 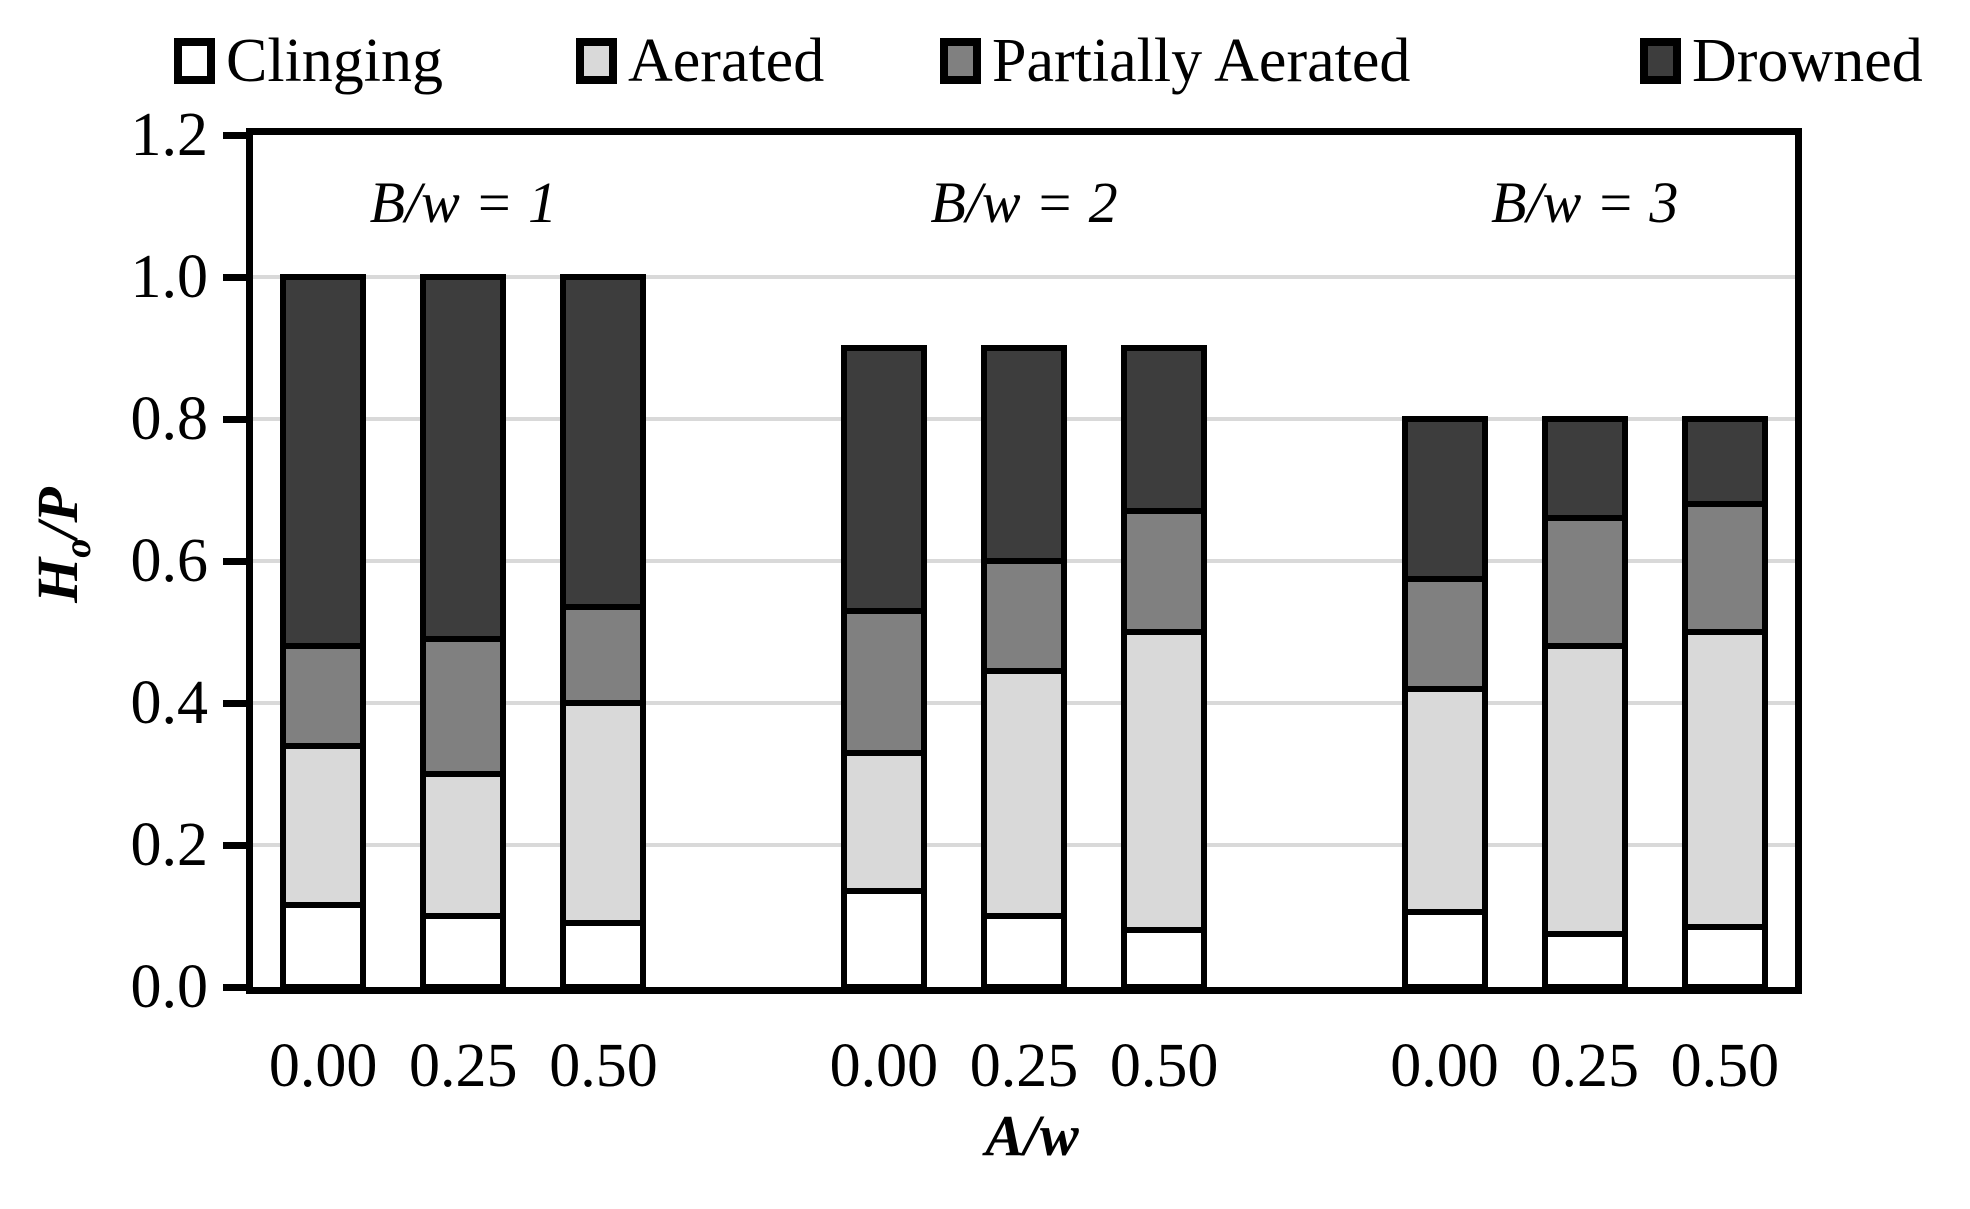 What do you see at coordinates (1164, 781) in the screenshot?
I see `bar-segment-aerated-g2-x0.50` at bounding box center [1164, 781].